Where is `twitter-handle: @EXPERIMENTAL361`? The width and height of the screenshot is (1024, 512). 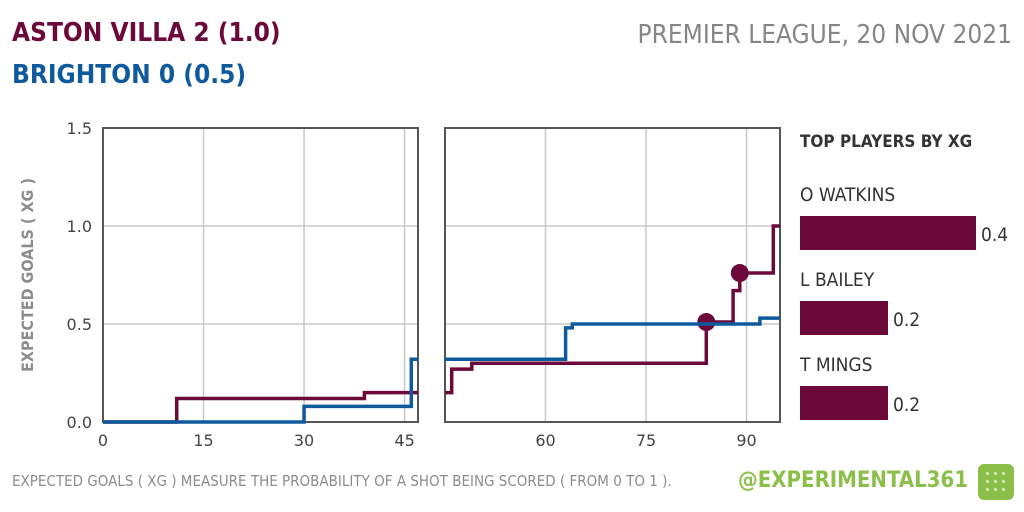 twitter-handle: @EXPERIMENTAL361 is located at coordinates (852, 480).